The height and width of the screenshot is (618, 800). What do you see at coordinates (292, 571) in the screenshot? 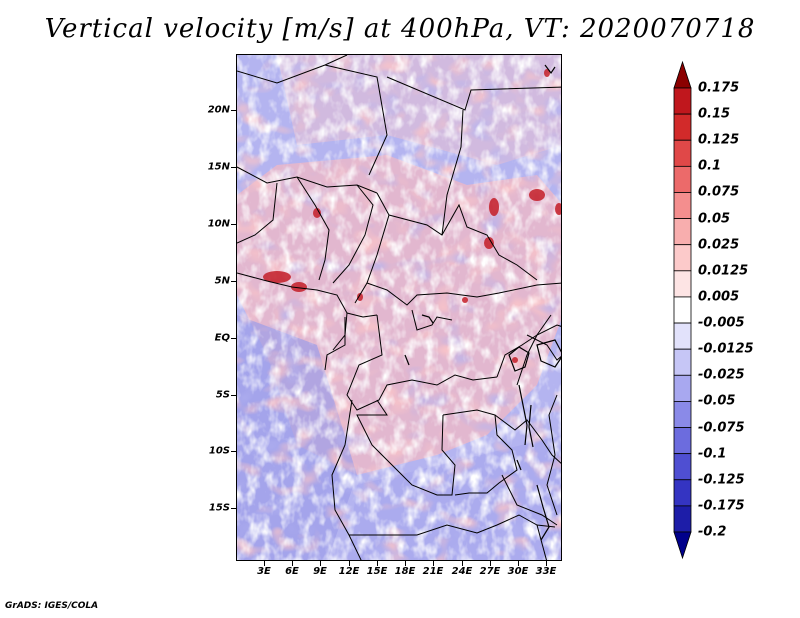
I see `lon-label: 6E` at bounding box center [292, 571].